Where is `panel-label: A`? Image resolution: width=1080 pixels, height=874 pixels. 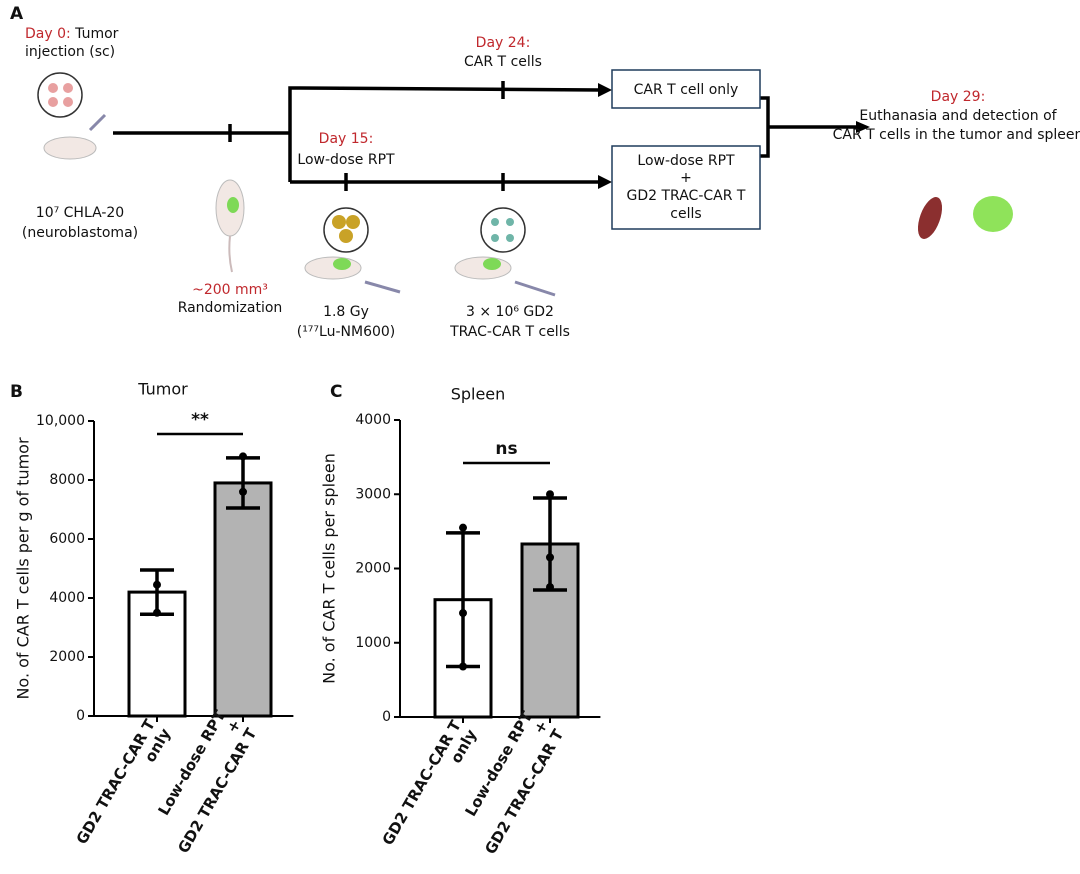 panel-label: A is located at coordinates (17, 14).